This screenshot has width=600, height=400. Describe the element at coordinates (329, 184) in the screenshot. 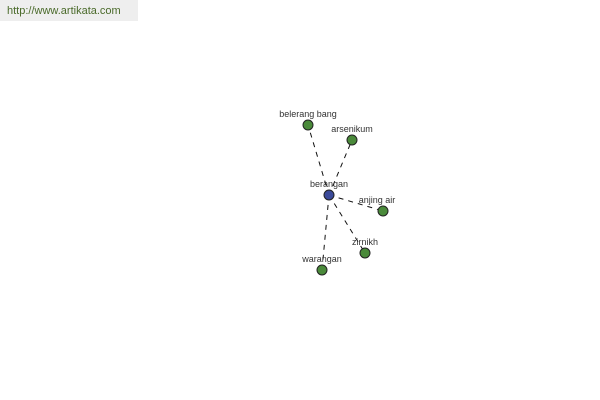

I see `center-node-label: berangan` at that location.